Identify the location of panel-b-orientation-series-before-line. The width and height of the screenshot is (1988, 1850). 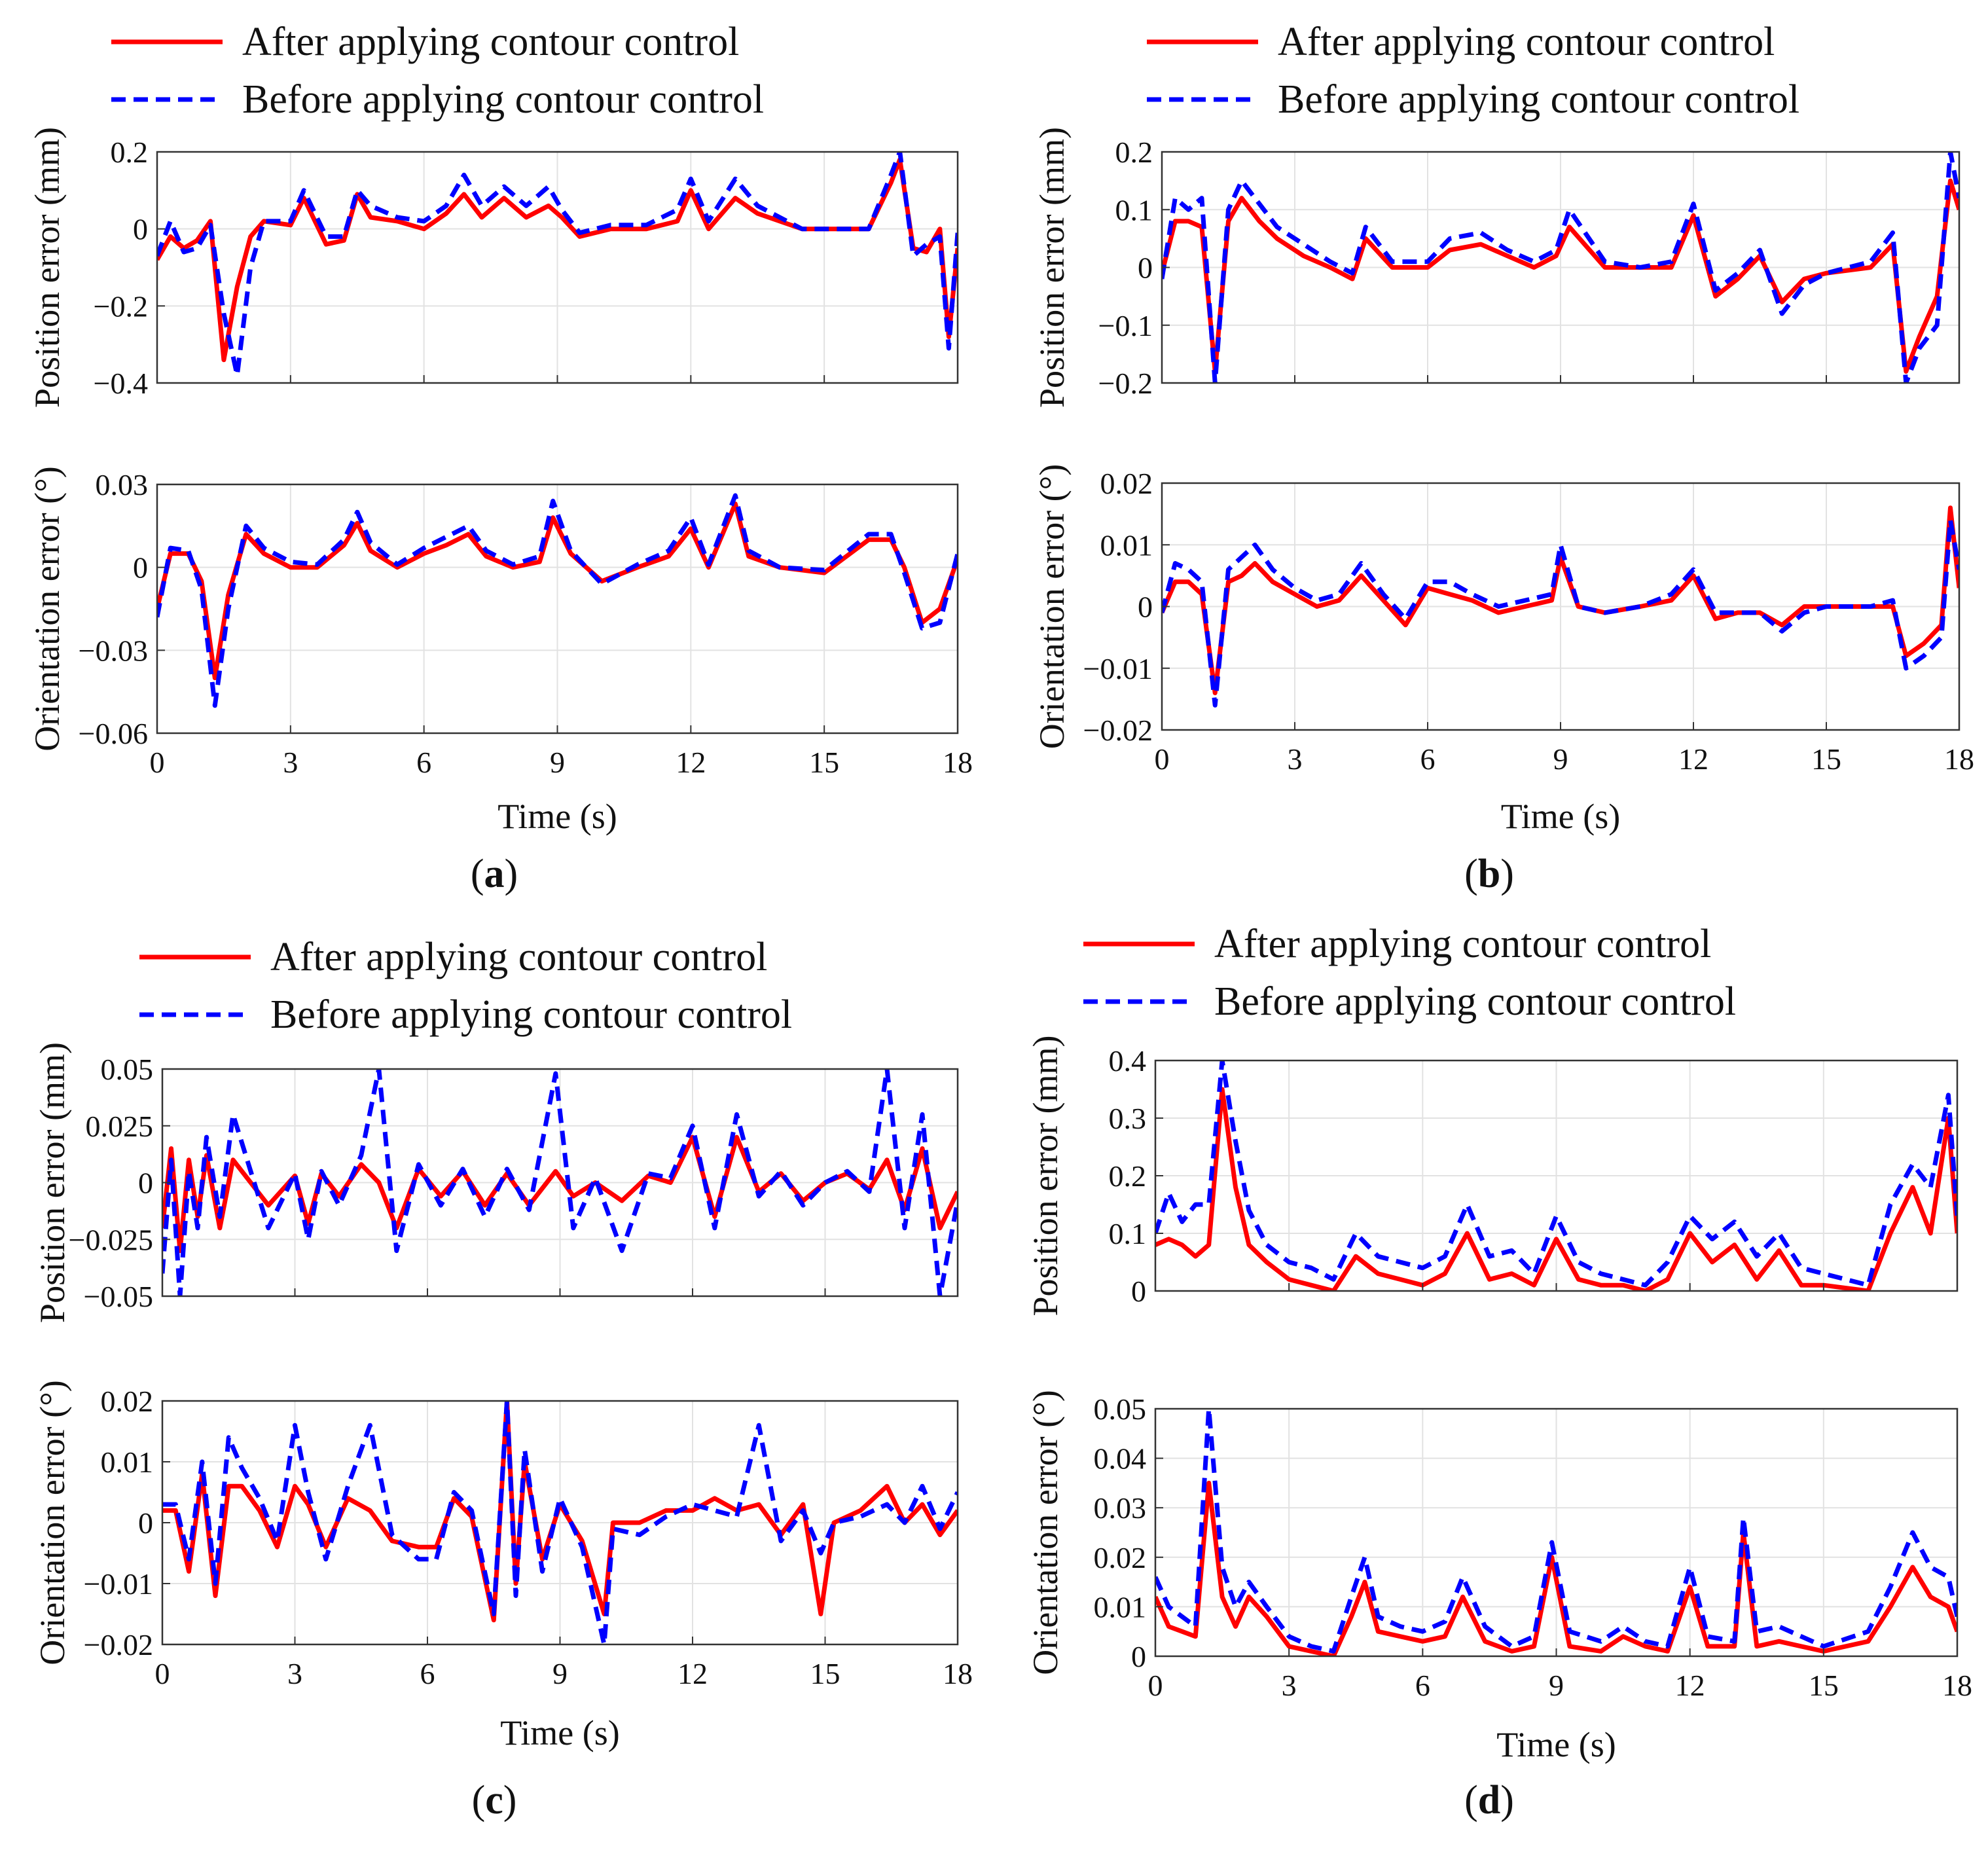
(1560, 613).